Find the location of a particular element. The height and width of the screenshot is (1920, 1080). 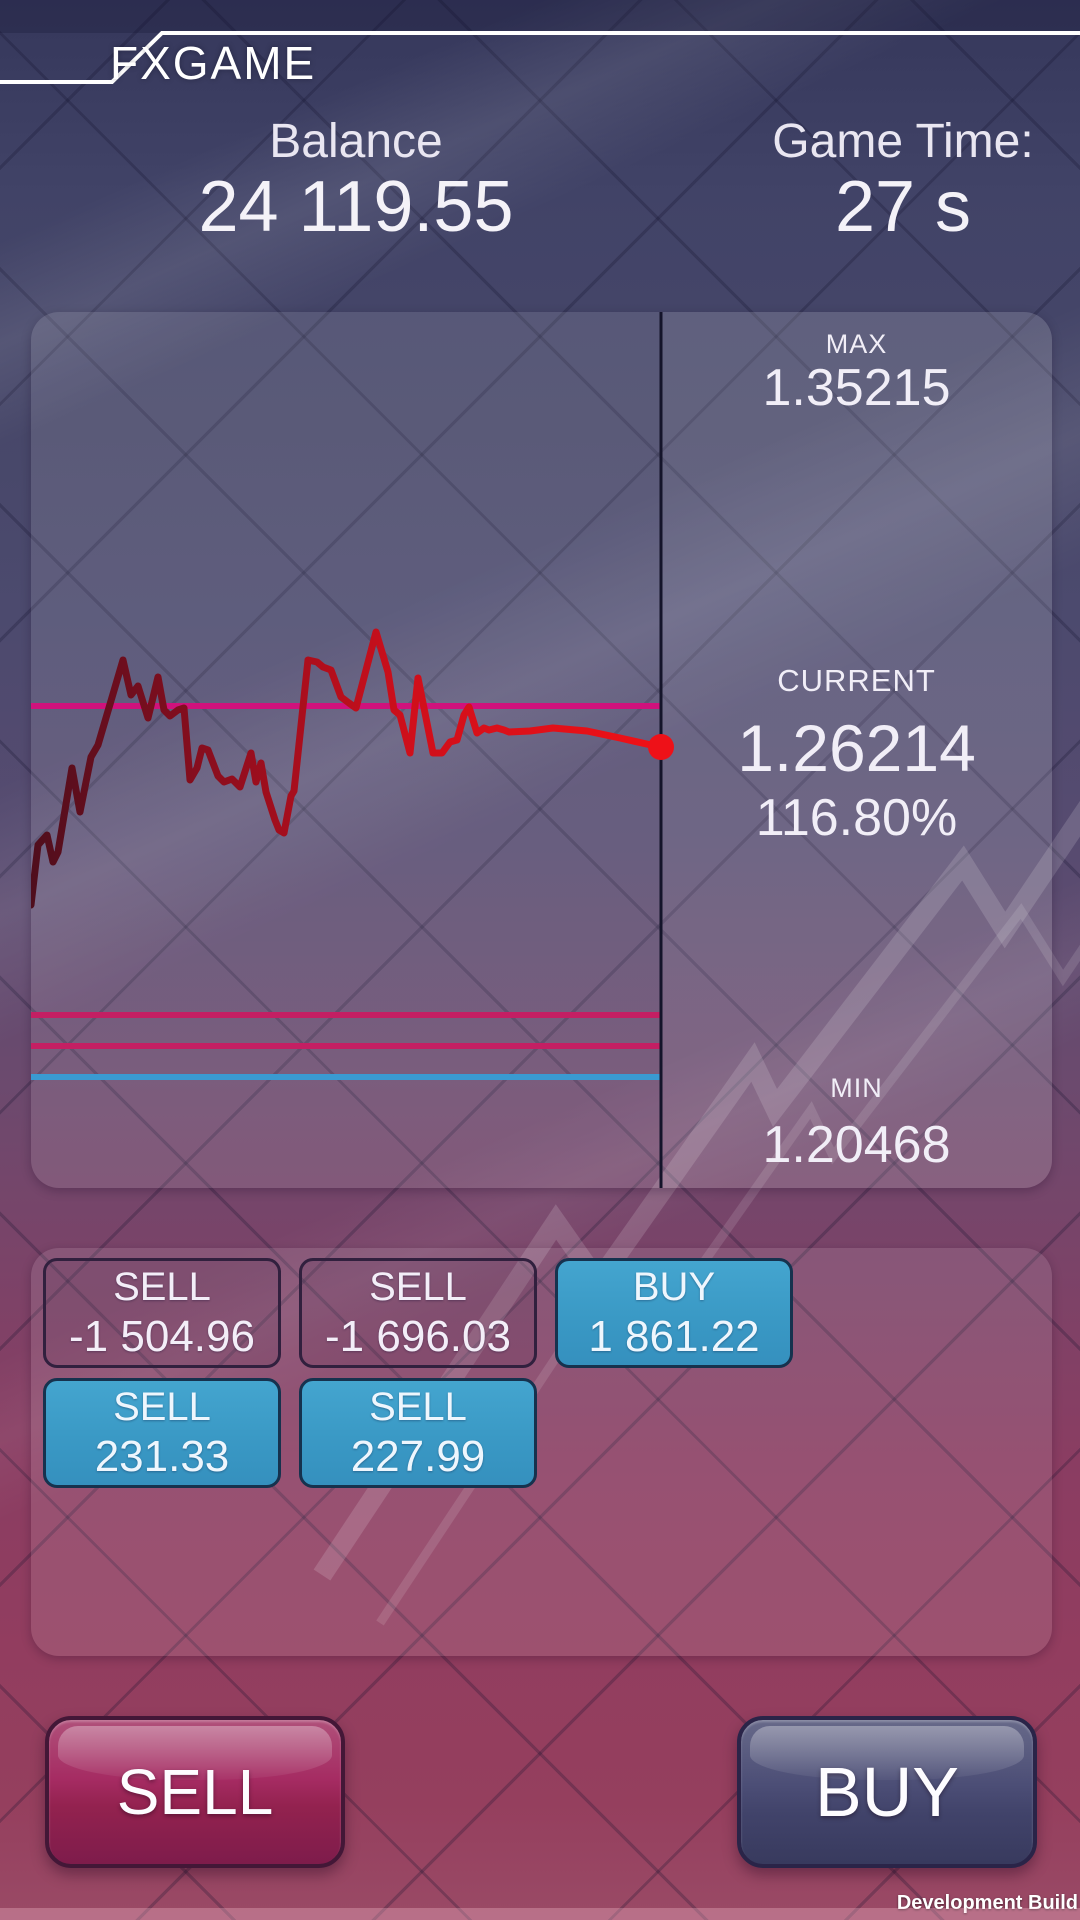

trade-button-value: 227.99 is located at coordinates (418, 1456).